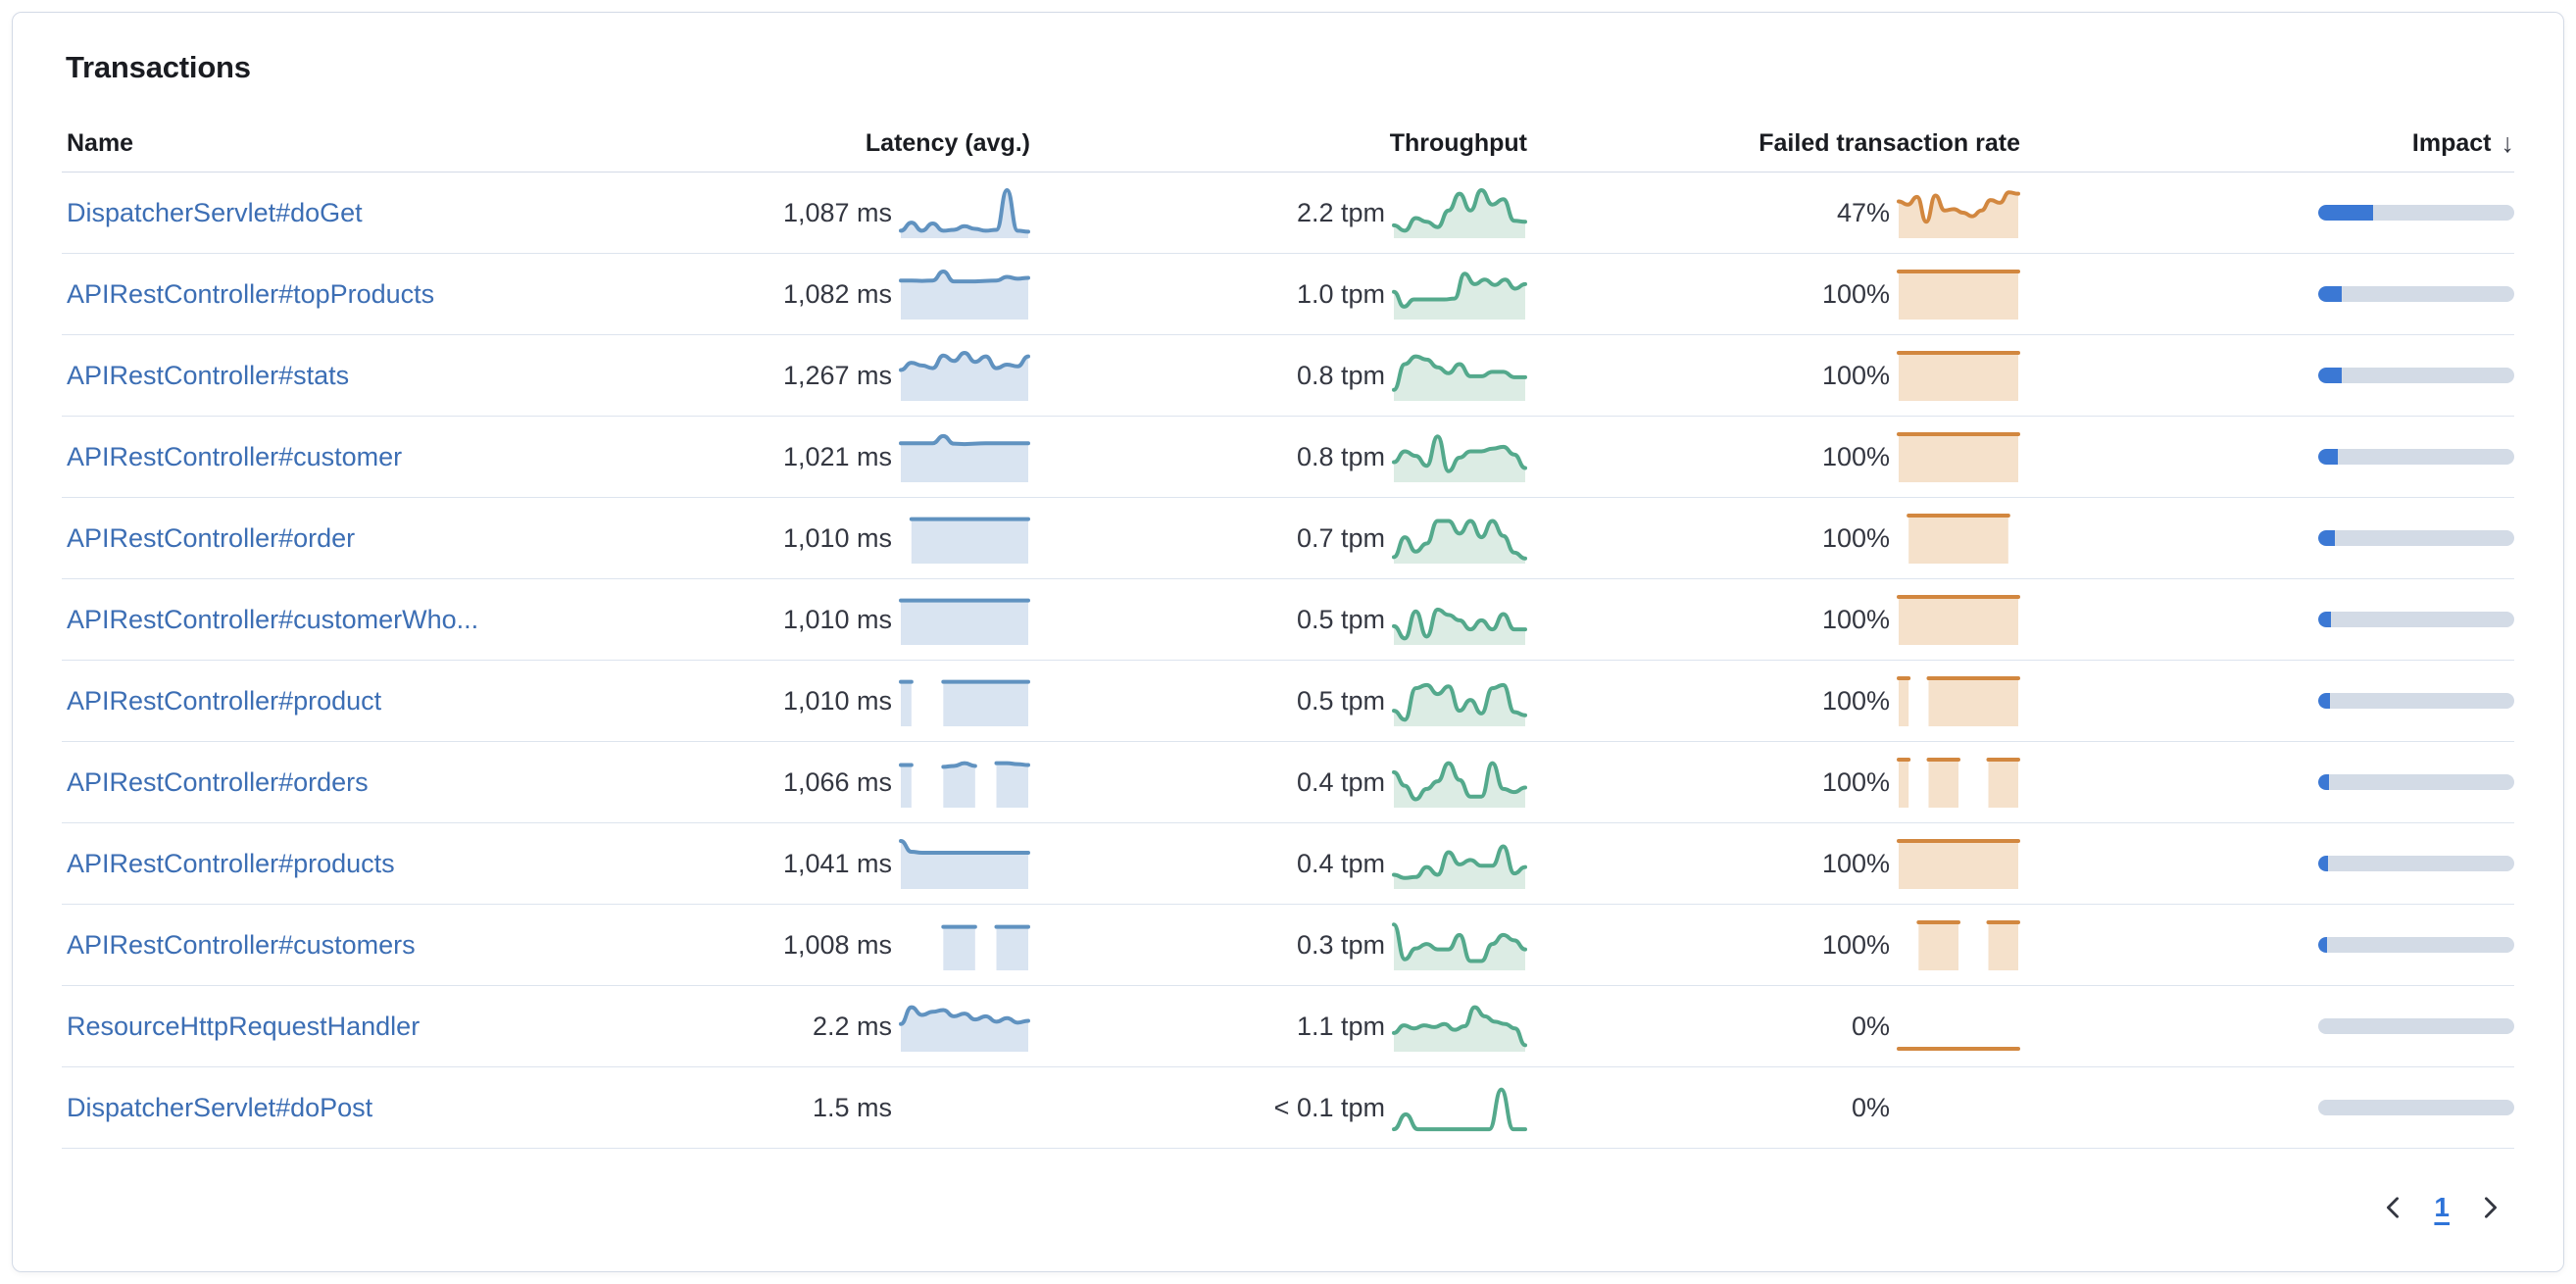  I want to click on throughput-value: < 0.1 tpm, so click(1329, 1107).